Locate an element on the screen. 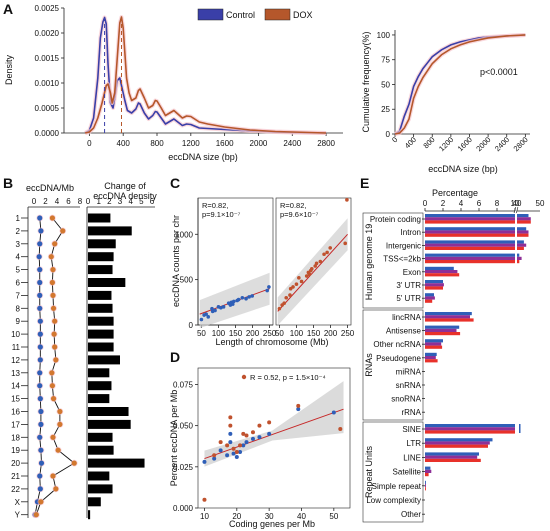 This screenshot has width=550, height=531. y-tick-label: 50 is located at coordinates (385, 84).